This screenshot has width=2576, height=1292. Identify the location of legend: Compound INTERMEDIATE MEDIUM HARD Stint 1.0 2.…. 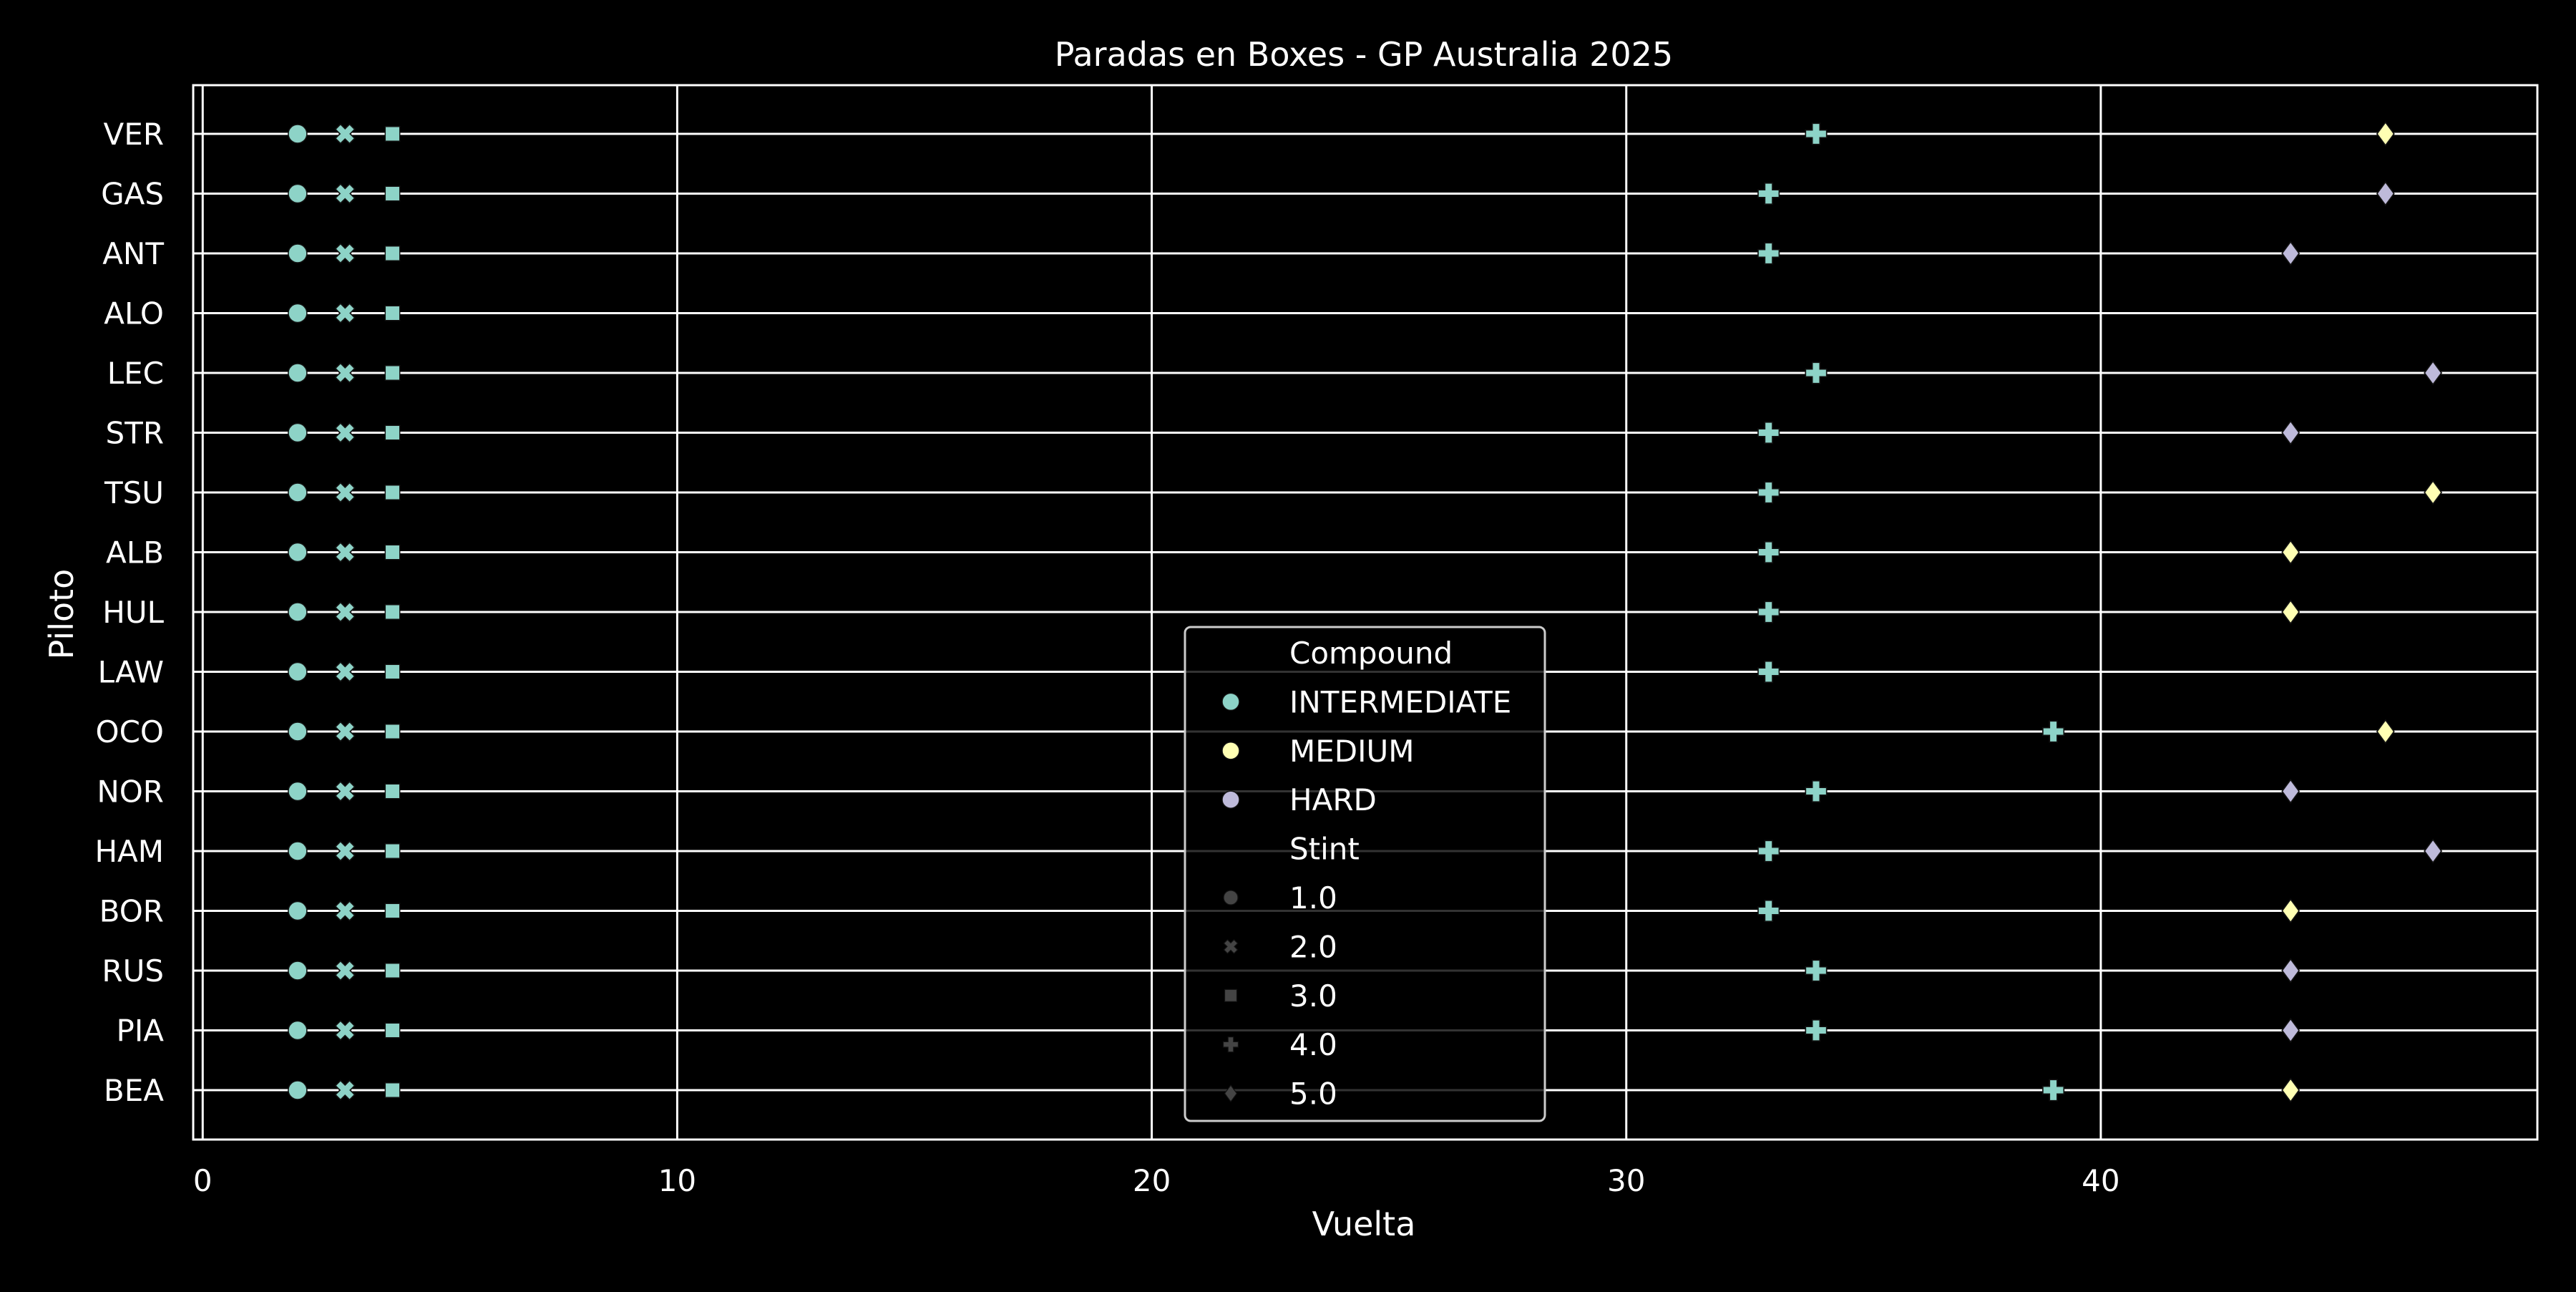
(1365, 874).